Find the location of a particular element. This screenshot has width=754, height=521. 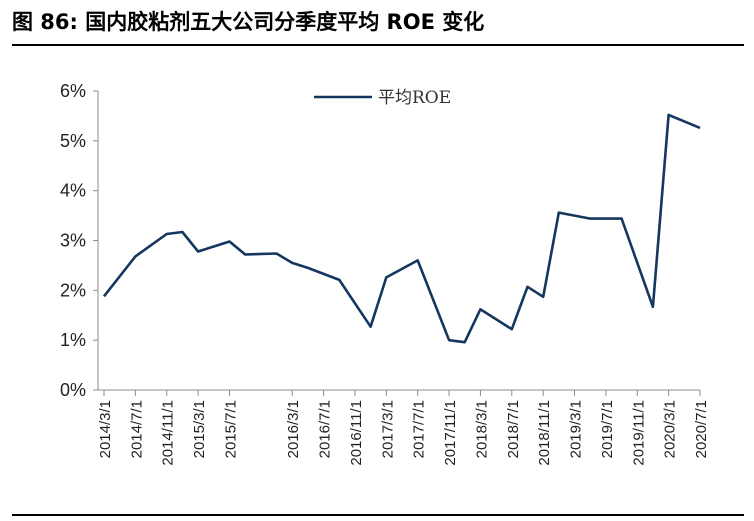

x-tick-label: 2018/3/1 is located at coordinates (481, 429).